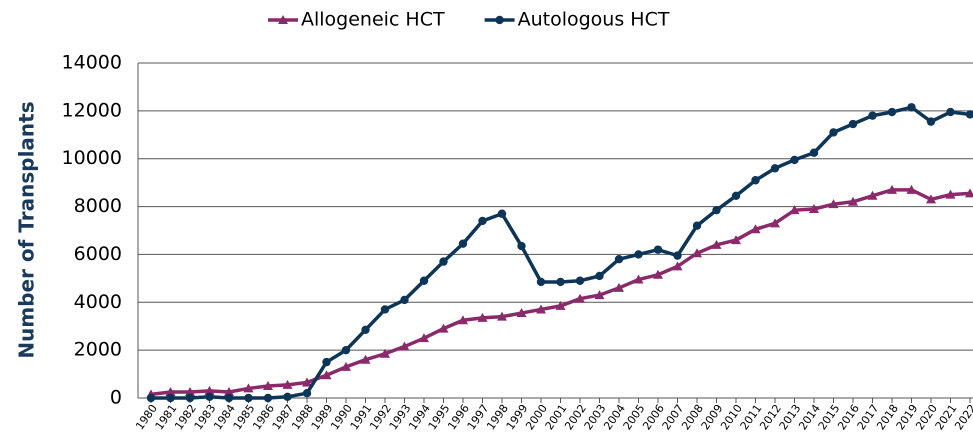  Describe the element at coordinates (373, 20) in the screenshot. I see `legend-label: Allogeneic HCT` at that location.